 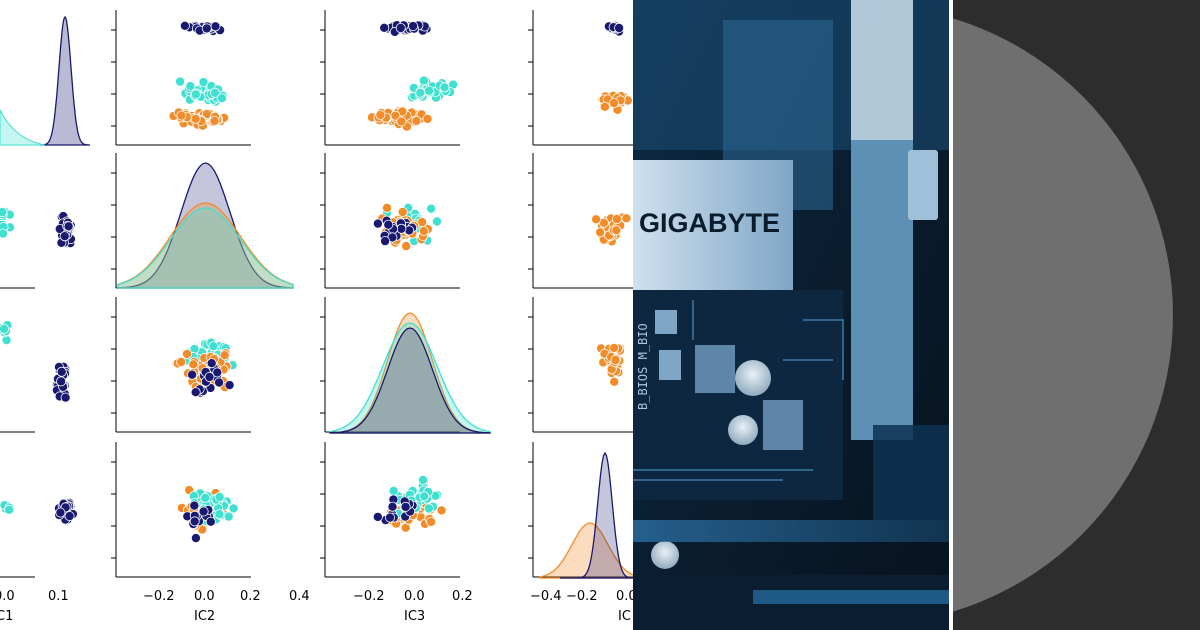 What do you see at coordinates (299, 596) in the screenshot?
I see `tick-col2-3: 0.4` at bounding box center [299, 596].